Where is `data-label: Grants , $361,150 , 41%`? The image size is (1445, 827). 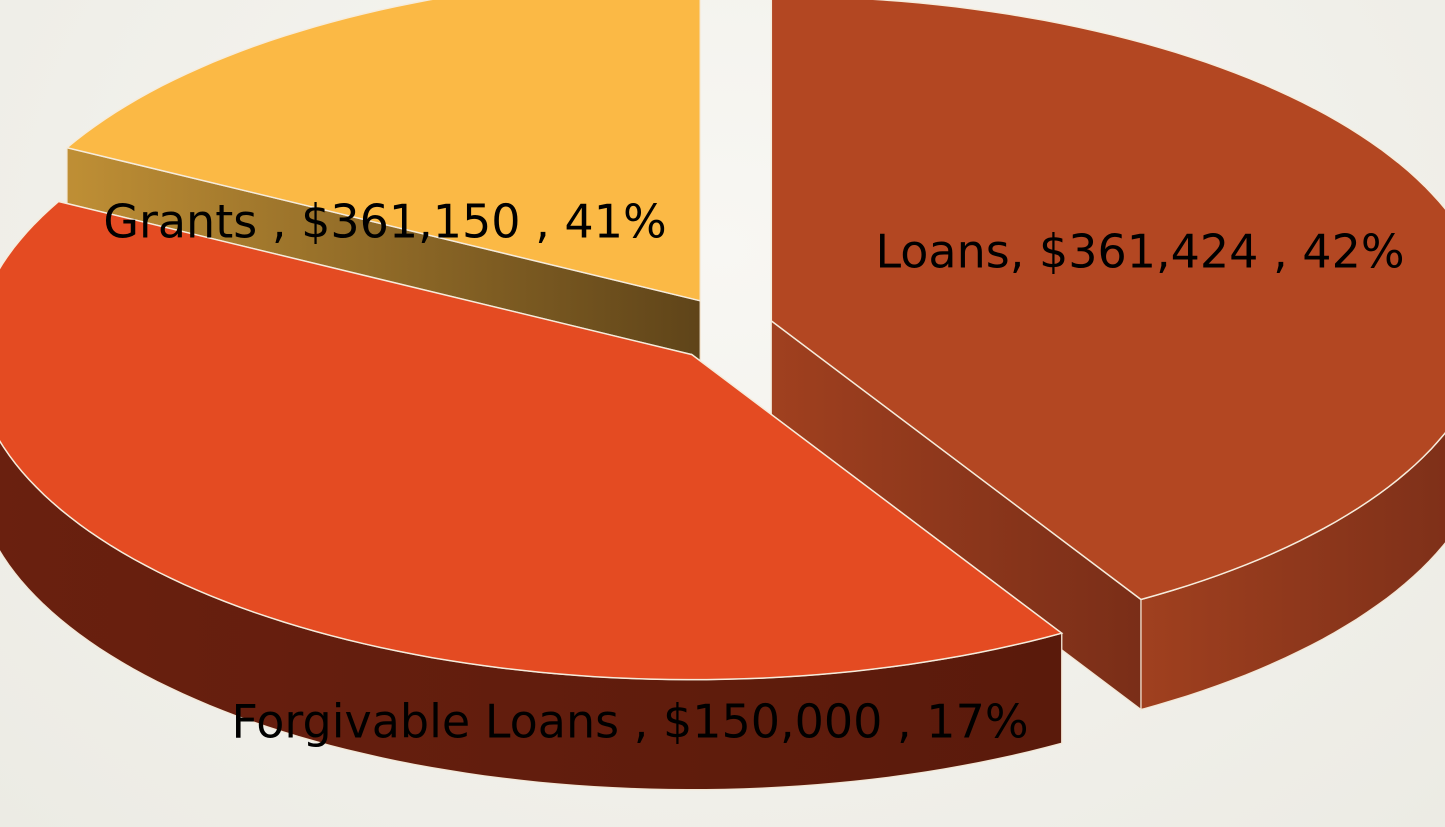
data-label: Grants , $361,150 , 41% is located at coordinates (384, 222).